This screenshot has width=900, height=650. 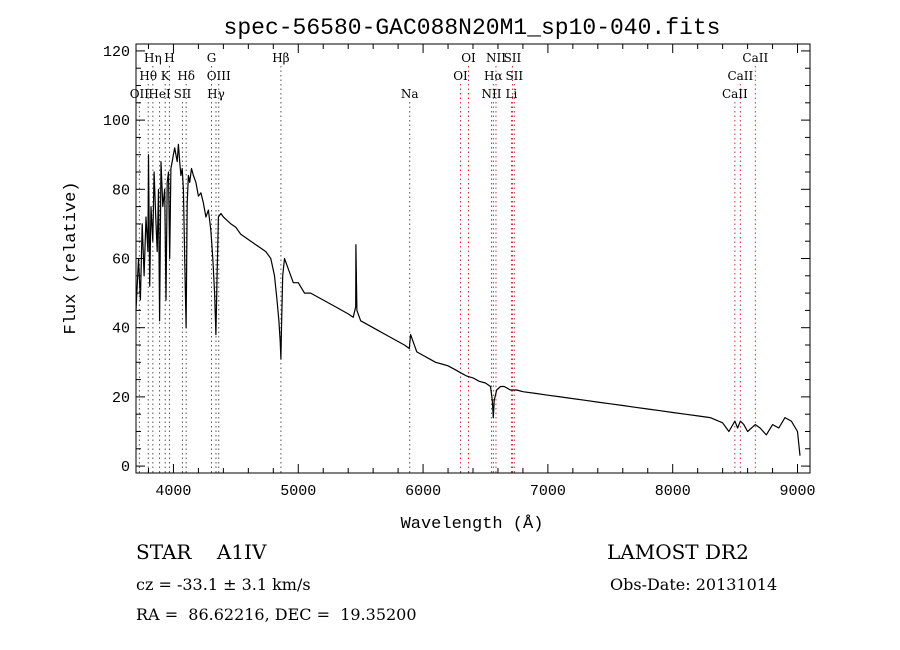 I want to click on redshift-label: cz = -33.1 ± 3.1 km/s, so click(x=223, y=584).